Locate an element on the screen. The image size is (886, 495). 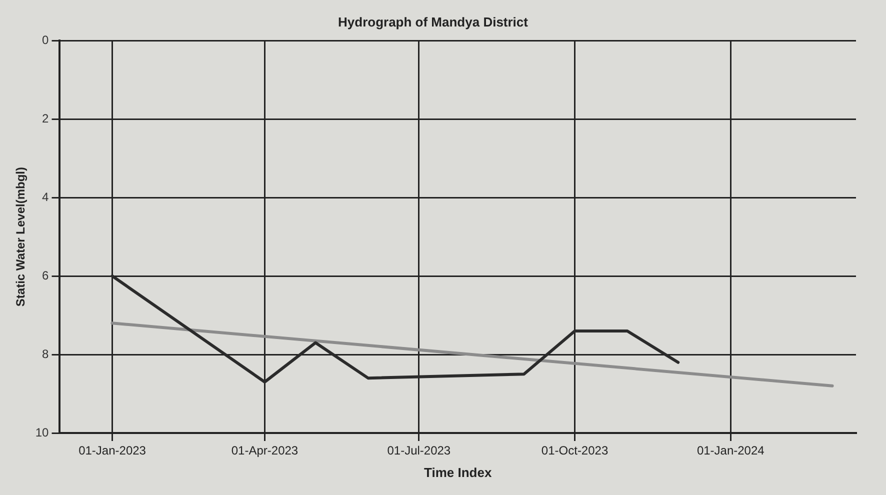
x-tick-label: 01-Apr-2023 is located at coordinates (264, 451).